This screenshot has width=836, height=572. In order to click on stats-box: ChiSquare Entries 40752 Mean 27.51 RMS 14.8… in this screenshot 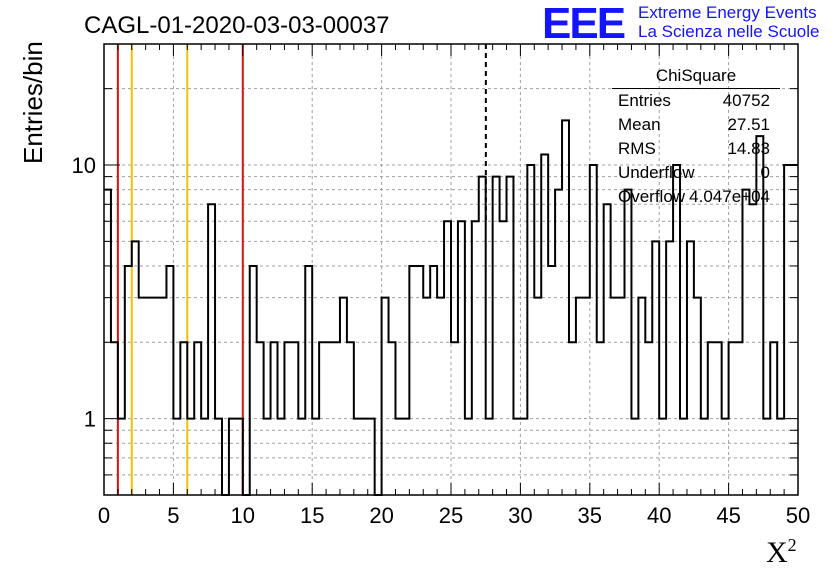, I will do `click(696, 137)`.